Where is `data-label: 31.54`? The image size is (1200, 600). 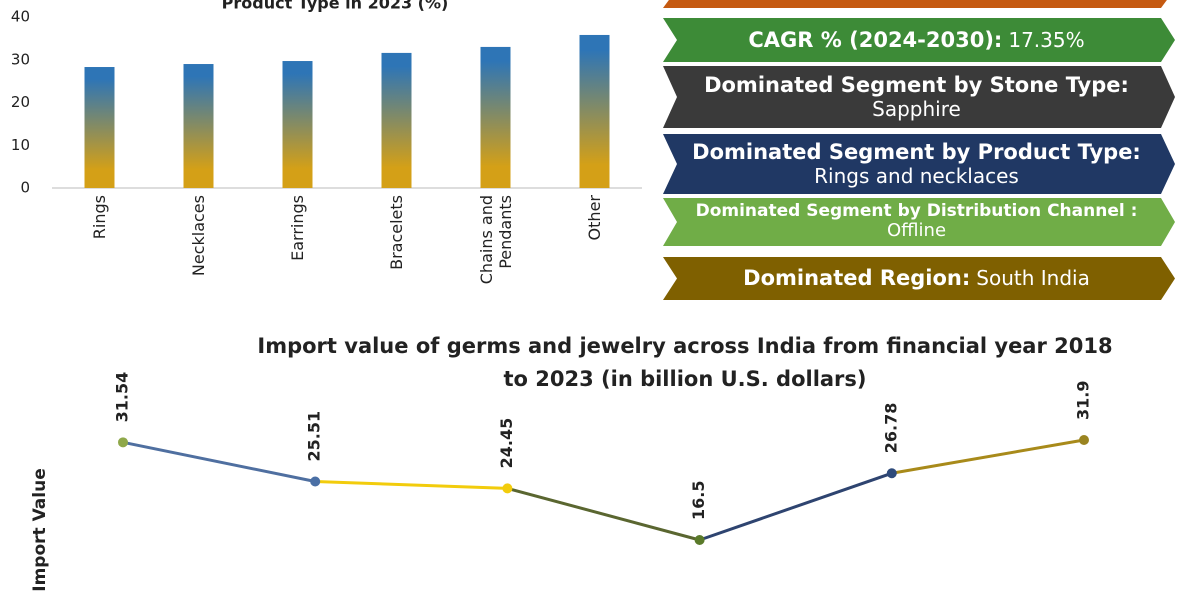
data-label: 31.54 is located at coordinates (122, 397).